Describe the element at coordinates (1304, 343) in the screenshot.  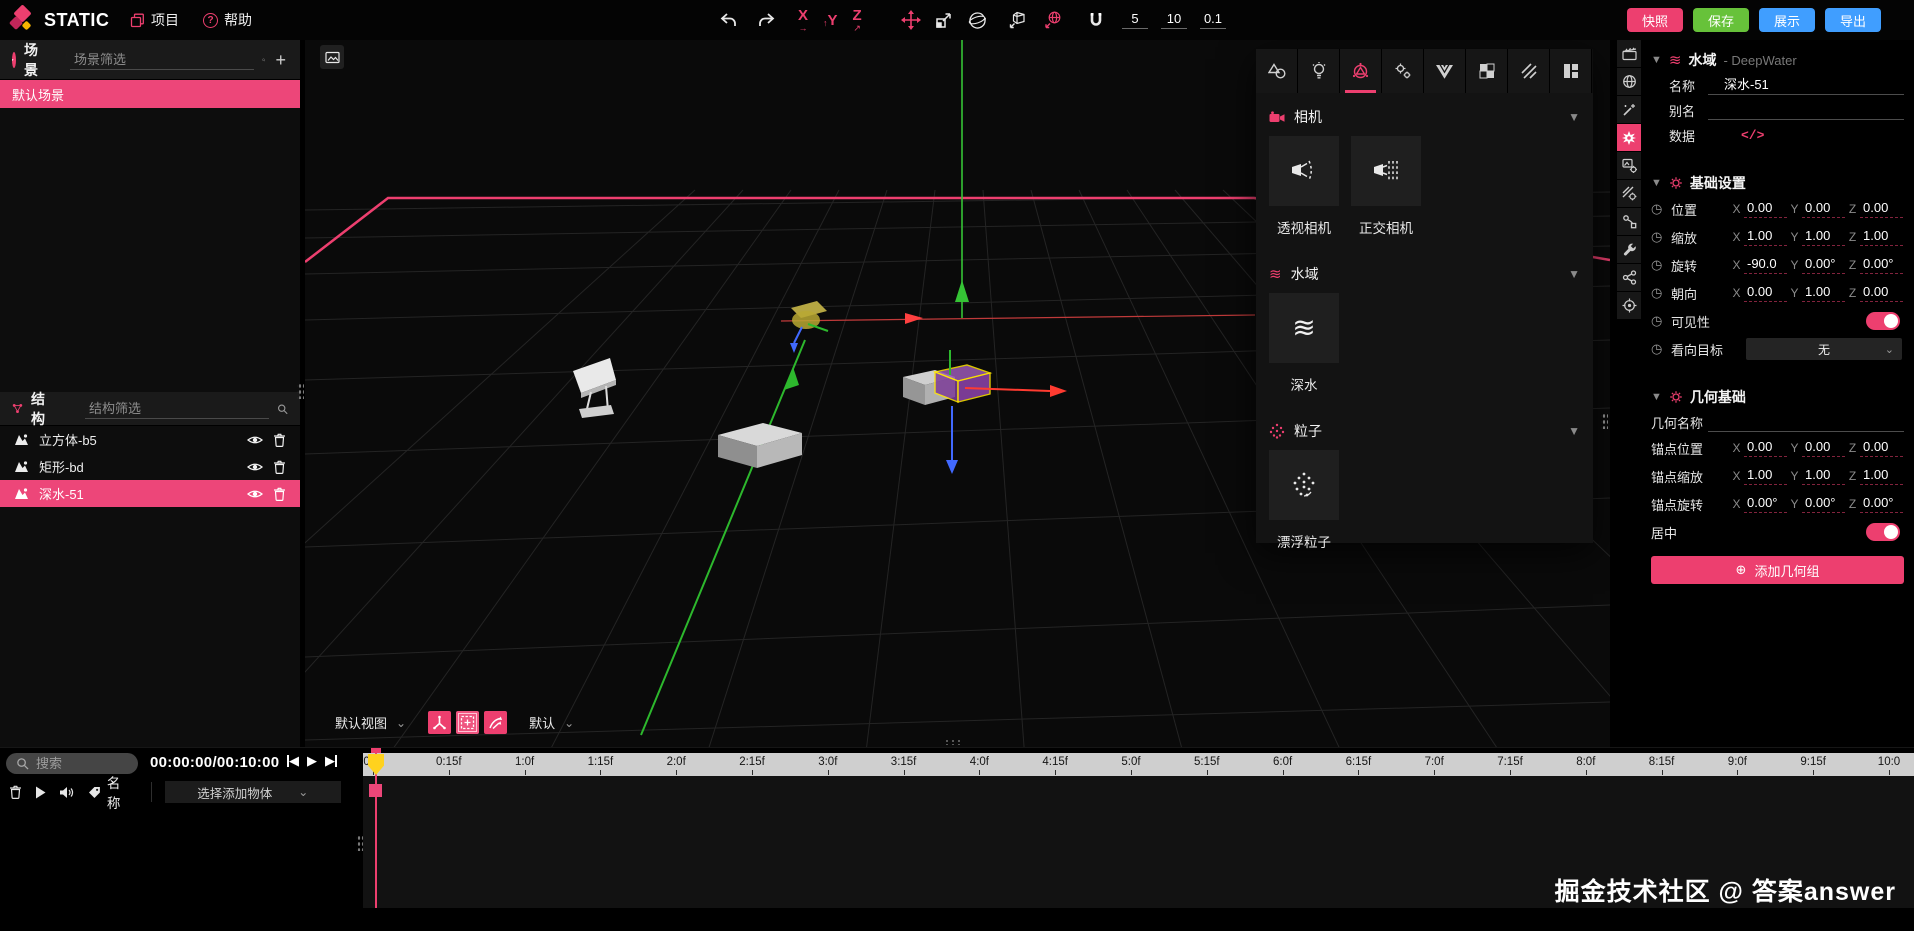
I see `tile-deepwater: ≋ 深水` at that location.